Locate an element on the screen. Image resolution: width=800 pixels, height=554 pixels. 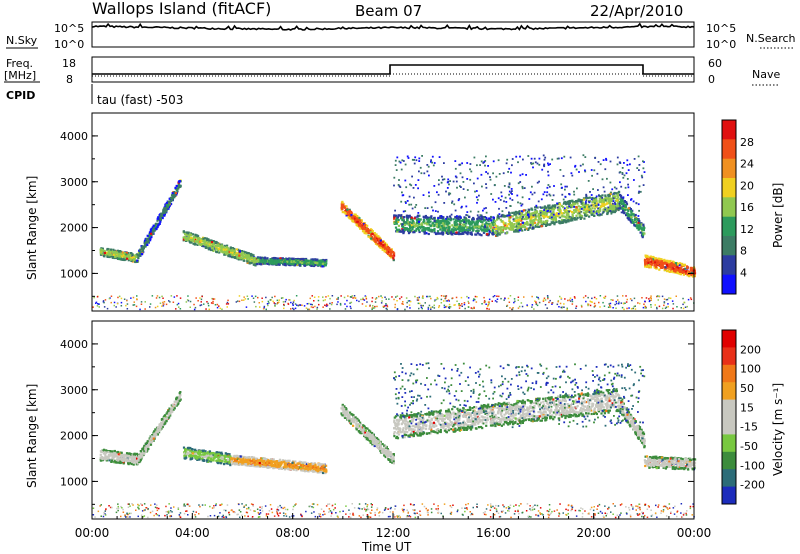
y-tick-label: 1000 is located at coordinates (74, 273).